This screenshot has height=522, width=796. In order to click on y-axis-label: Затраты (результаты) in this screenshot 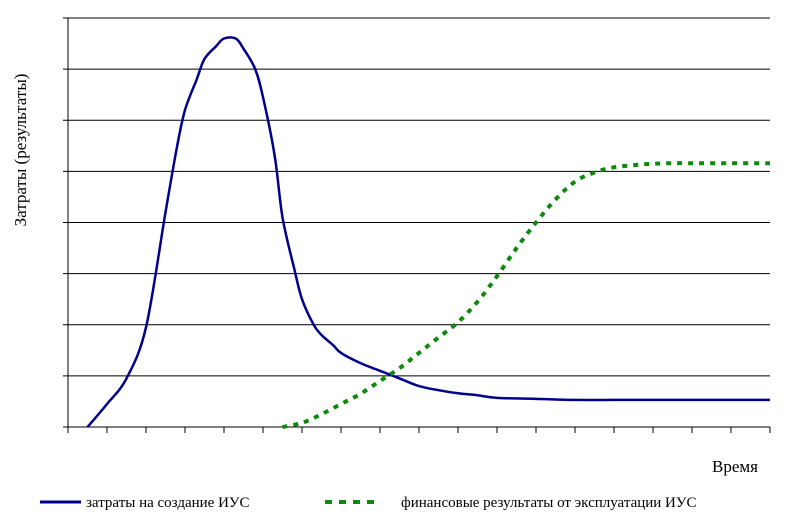, I will do `click(20, 150)`.